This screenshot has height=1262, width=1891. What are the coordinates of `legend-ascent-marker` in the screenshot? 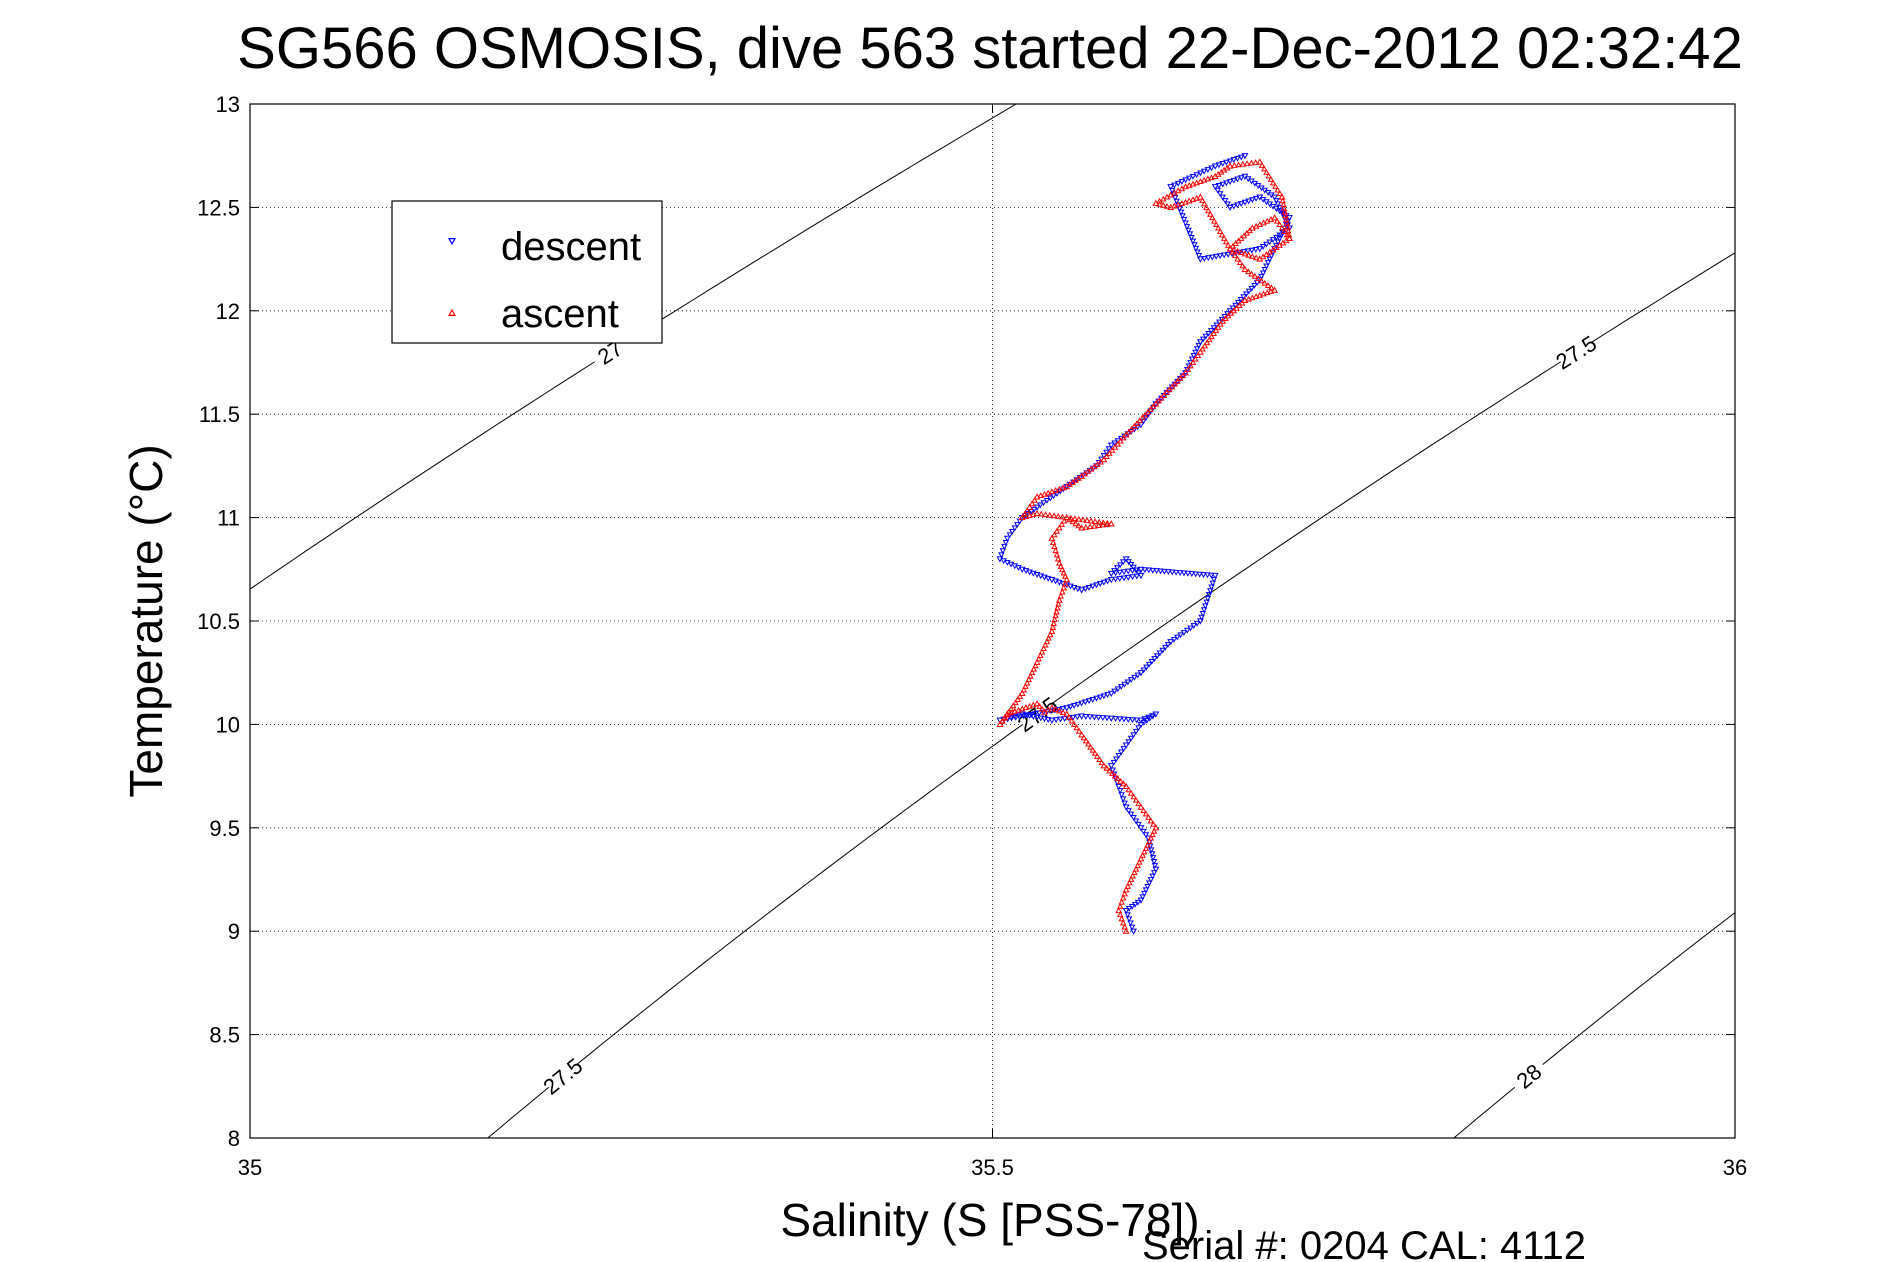 It's located at (452, 312).